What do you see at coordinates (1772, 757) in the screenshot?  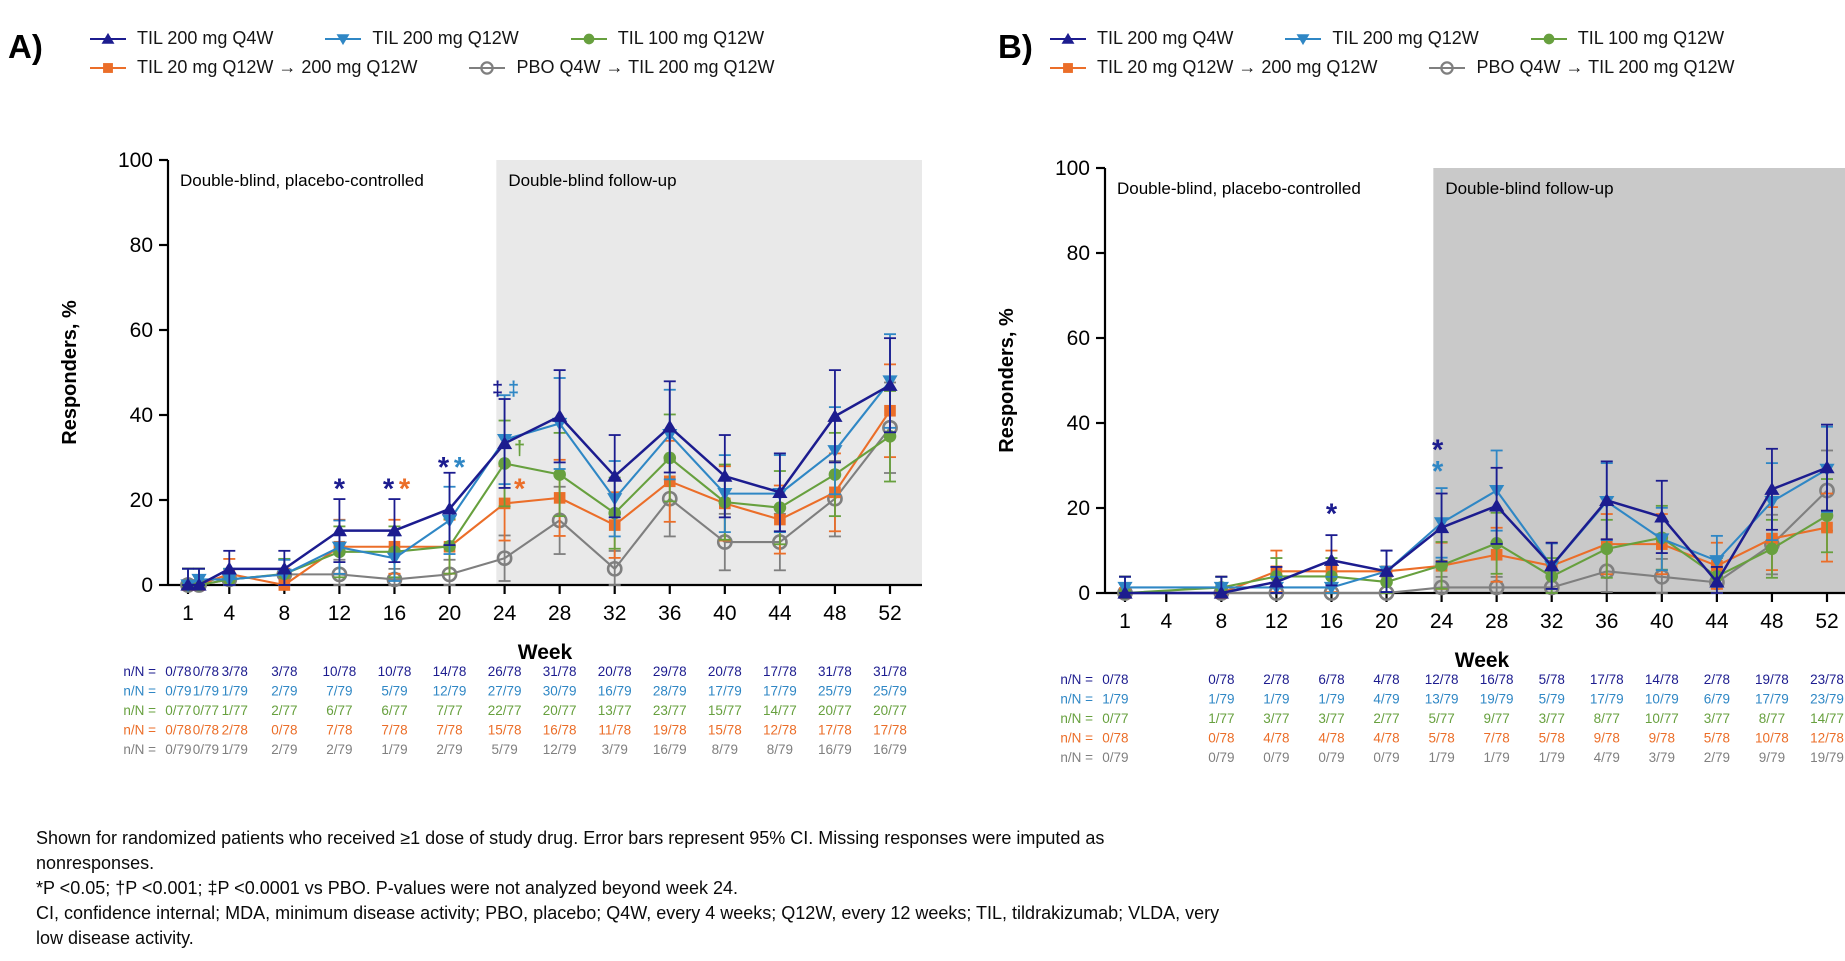 I see `table-cell: 9/79` at bounding box center [1772, 757].